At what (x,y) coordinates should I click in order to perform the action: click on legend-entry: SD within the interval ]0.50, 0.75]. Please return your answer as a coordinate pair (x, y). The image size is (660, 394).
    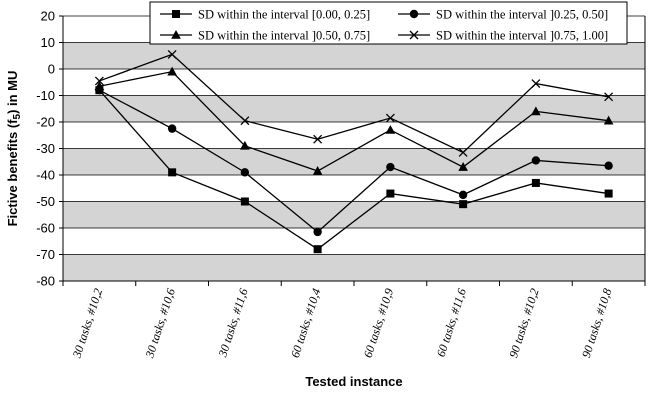
    Looking at the image, I should click on (265, 36).